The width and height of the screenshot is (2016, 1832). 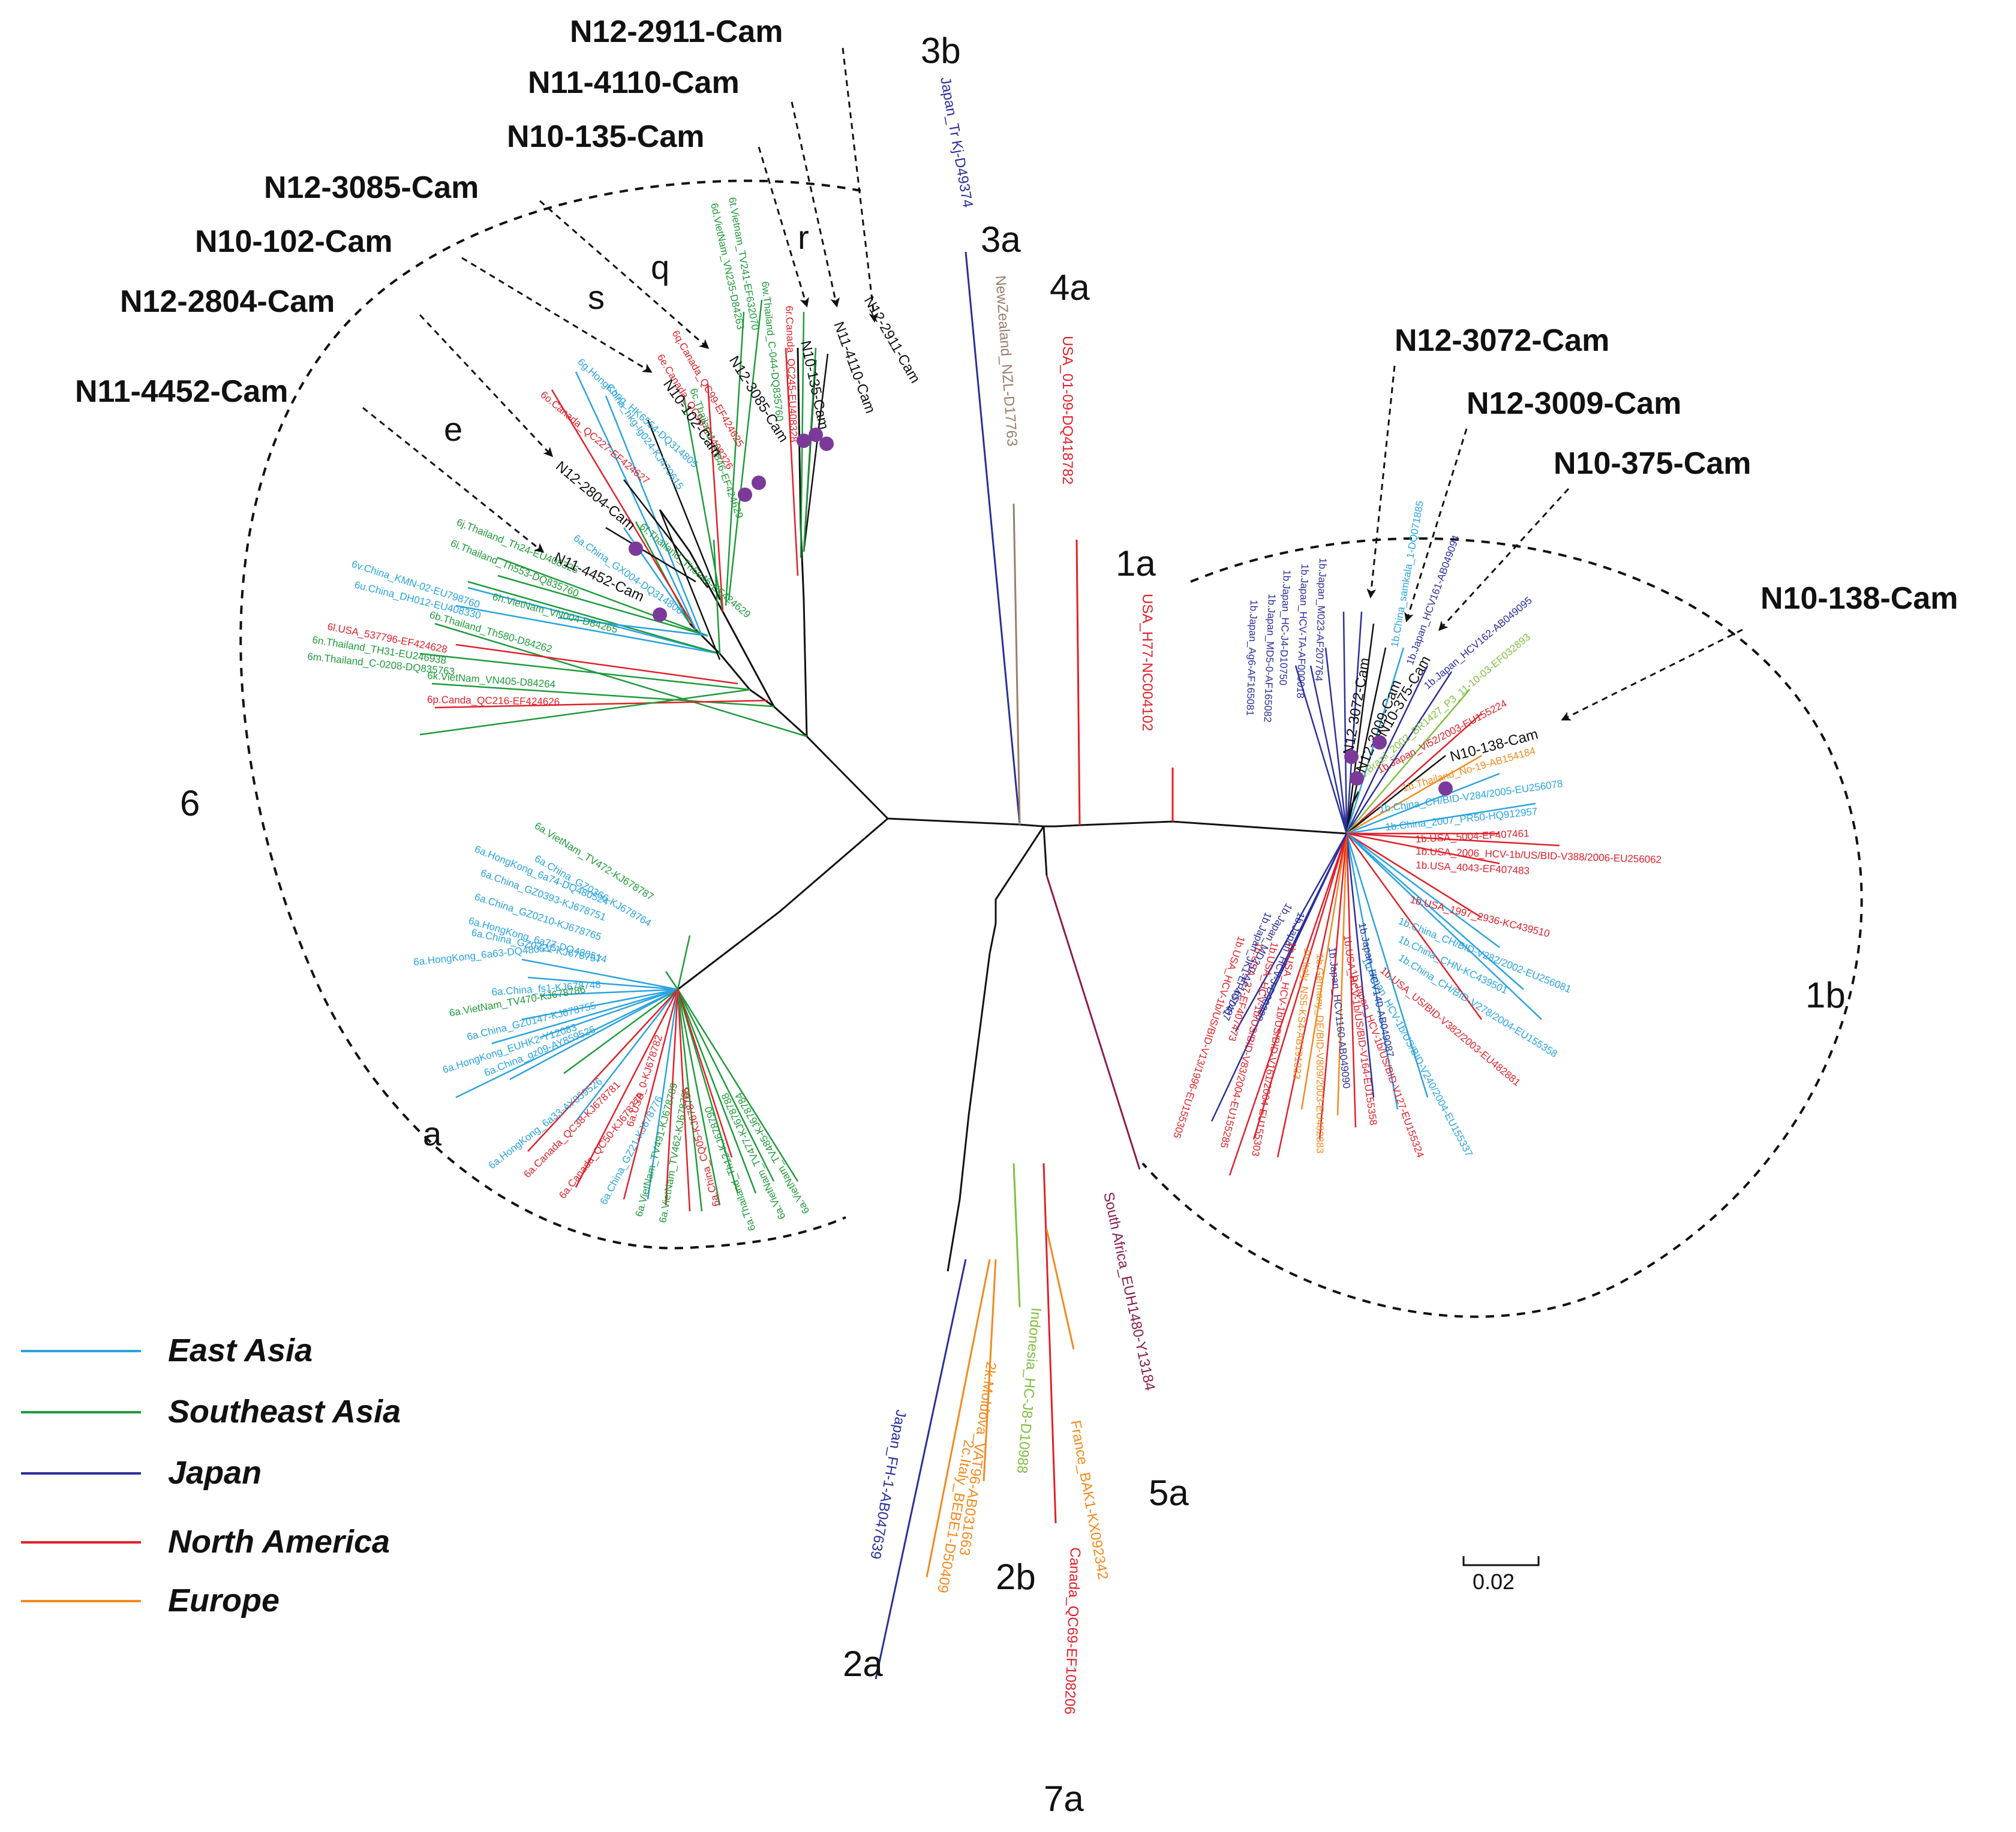 I want to click on legend-label-southeast-asia: Southeast Asia, so click(x=284, y=1412).